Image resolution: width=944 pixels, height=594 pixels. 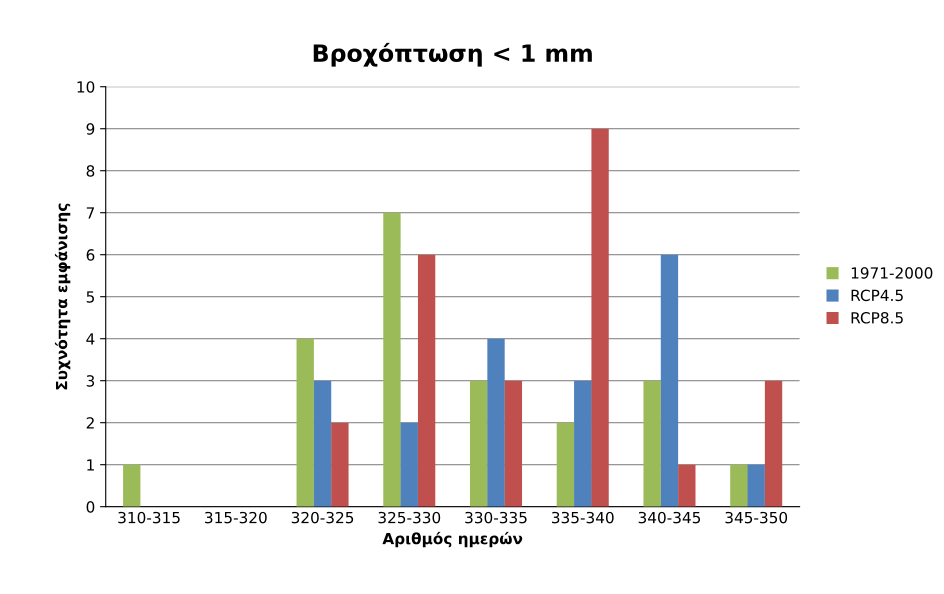 What do you see at coordinates (90, 129) in the screenshot?
I see `y-tick-label: 9` at bounding box center [90, 129].